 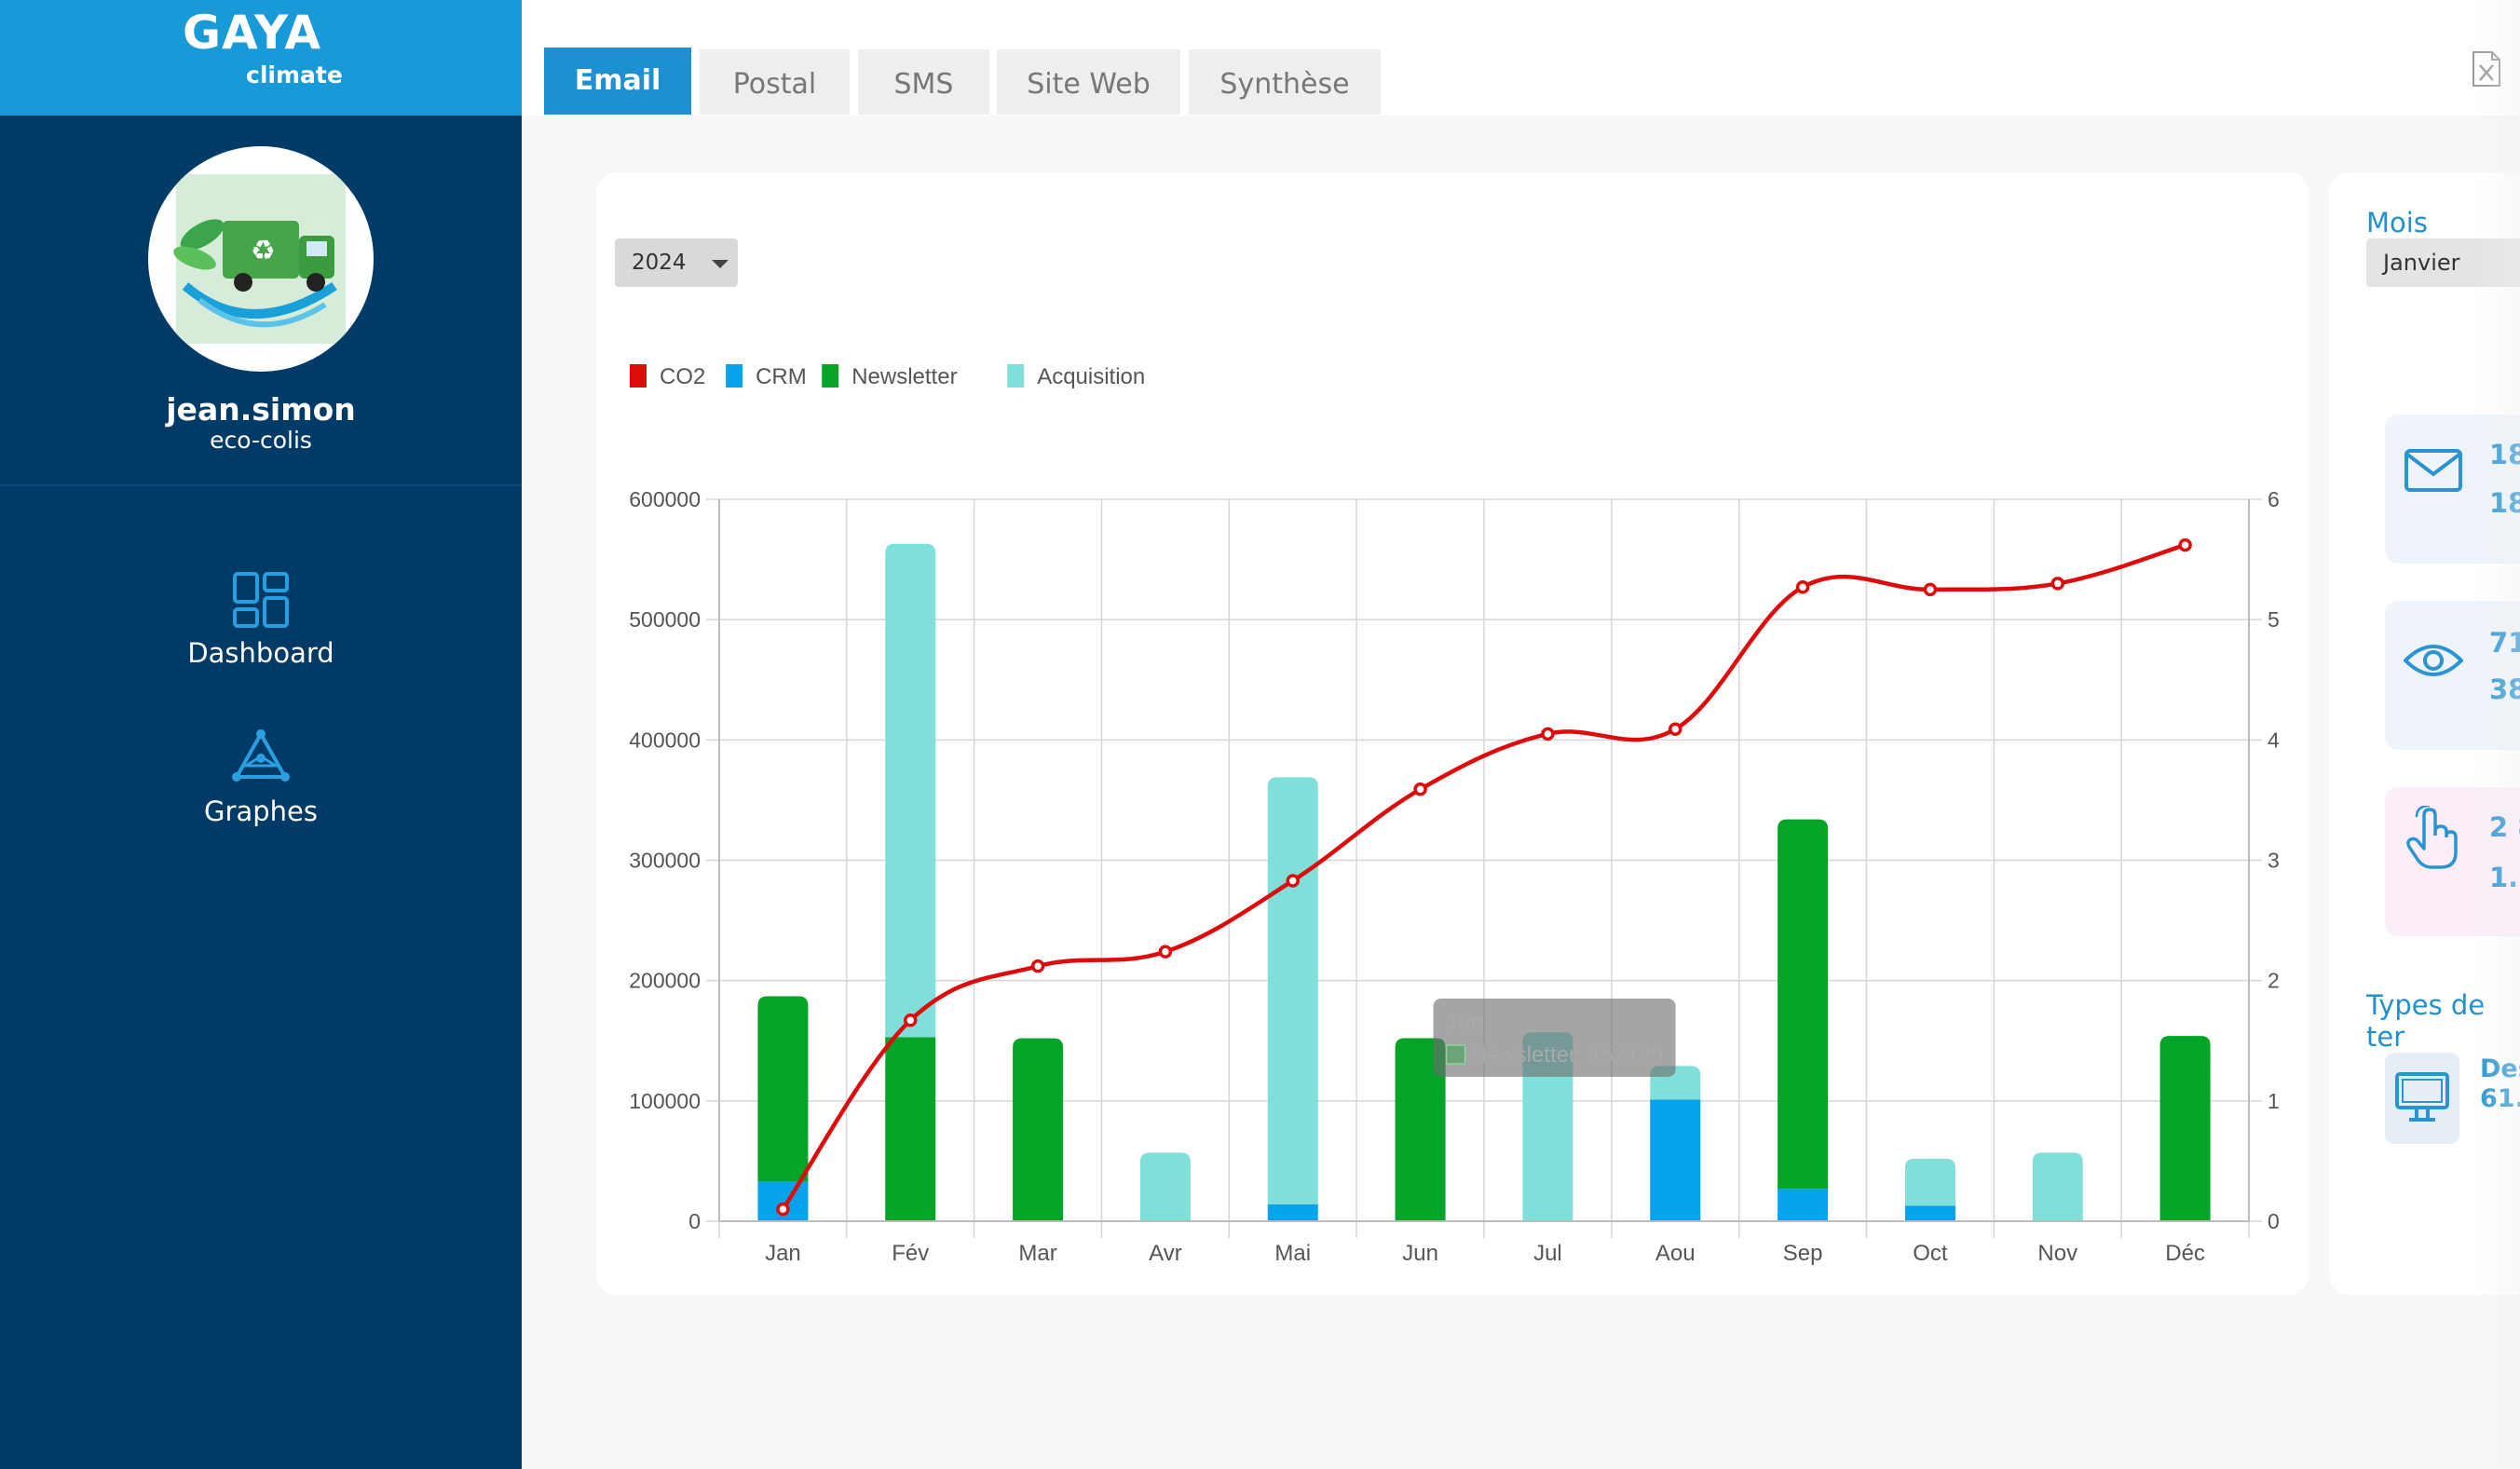 What do you see at coordinates (261, 635) in the screenshot?
I see `nav-item-dashboard: Dashboard` at bounding box center [261, 635].